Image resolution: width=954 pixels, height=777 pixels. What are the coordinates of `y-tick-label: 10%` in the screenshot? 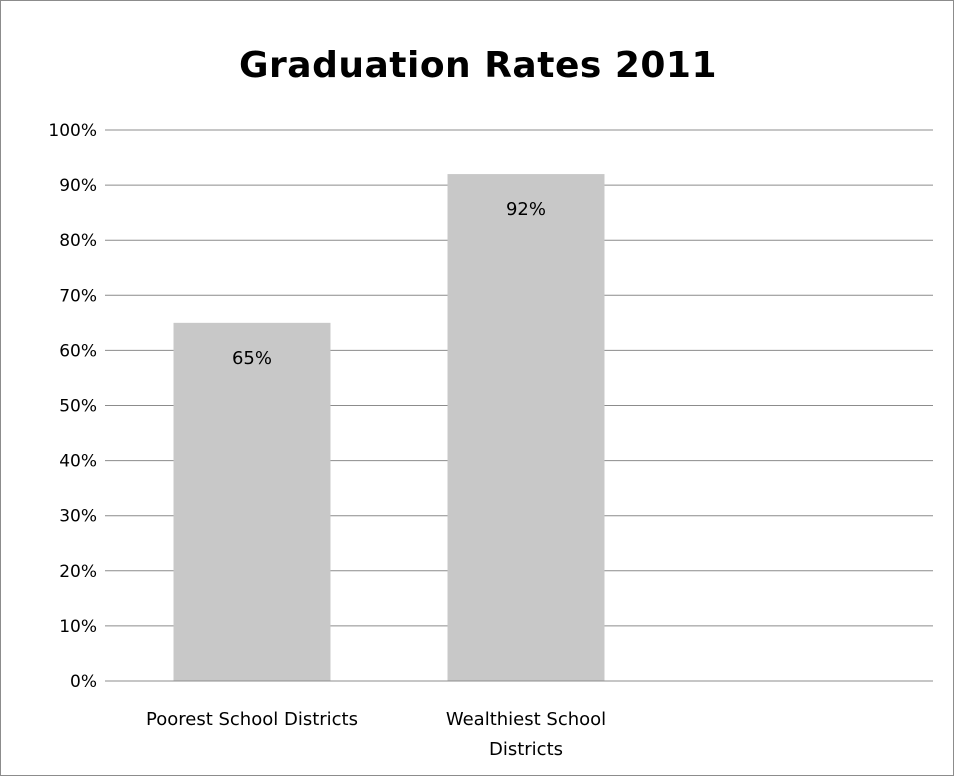 It's located at (78, 627).